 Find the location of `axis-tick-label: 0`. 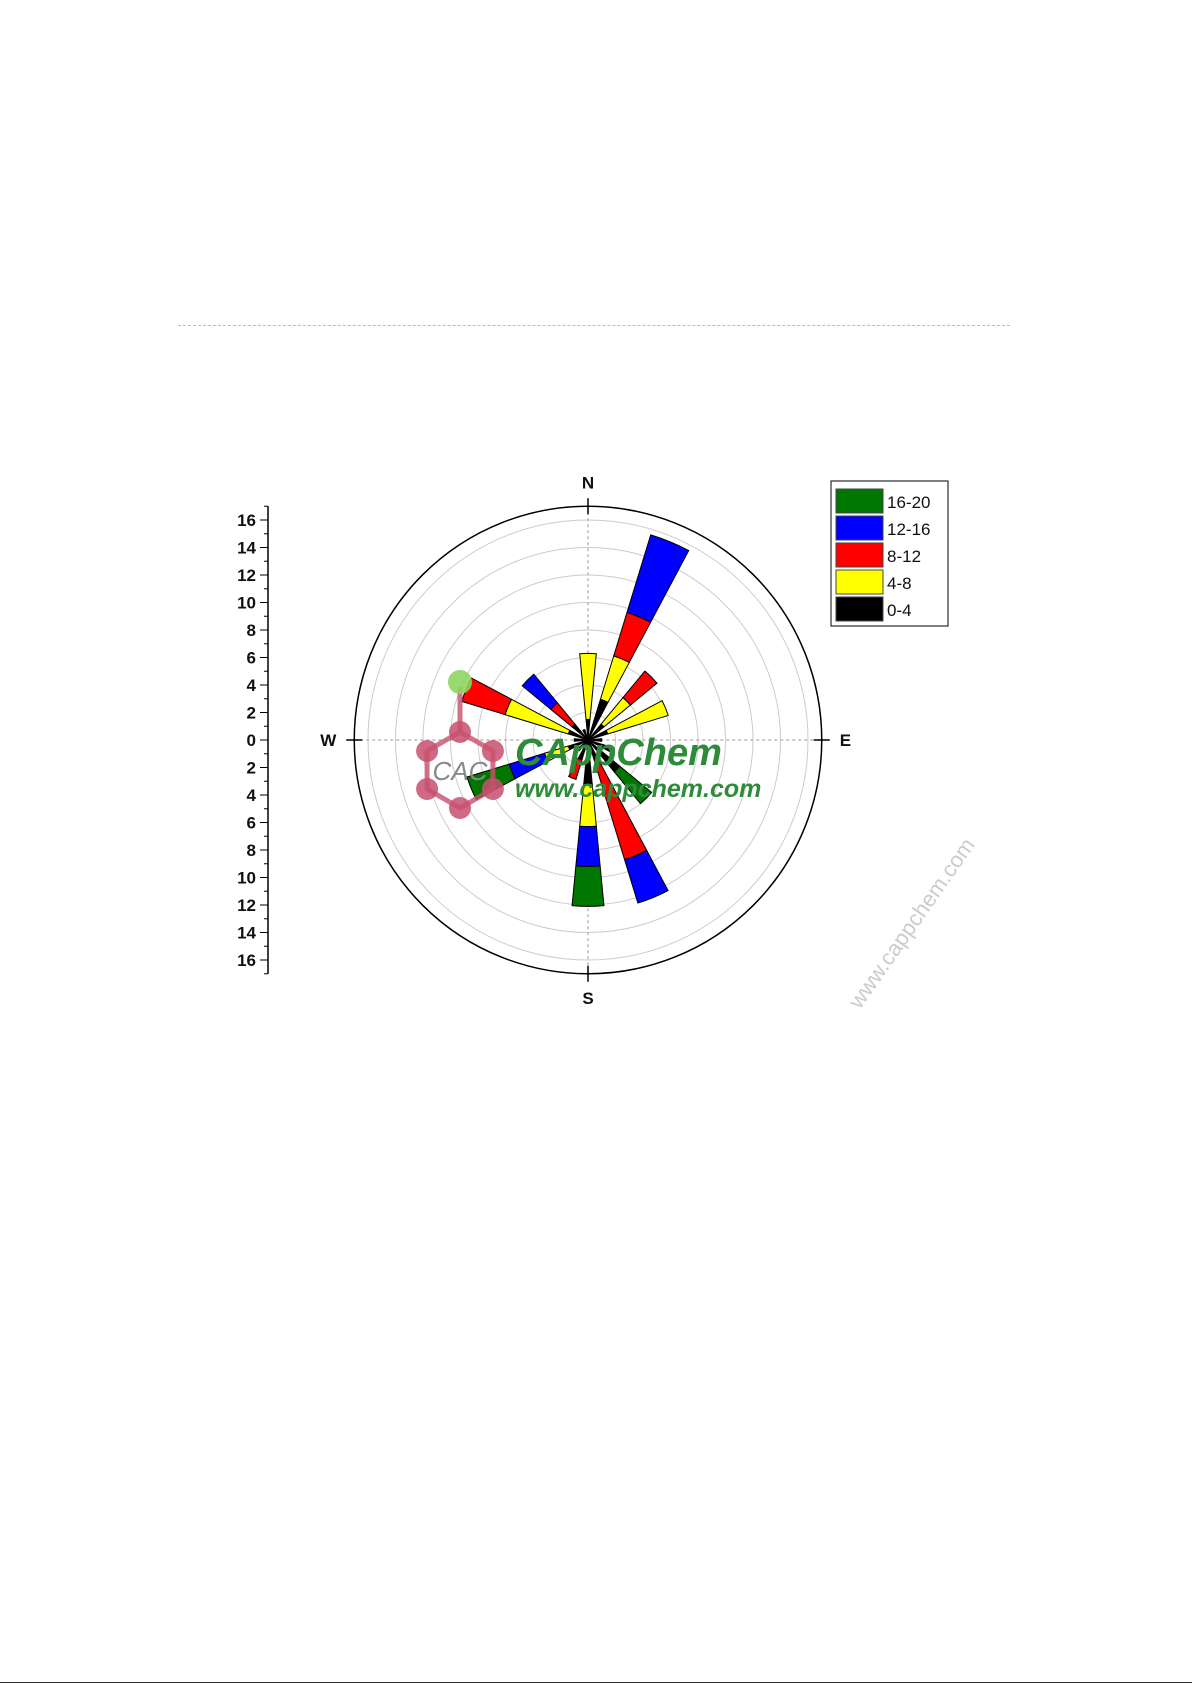

axis-tick-label: 0 is located at coordinates (251, 740).